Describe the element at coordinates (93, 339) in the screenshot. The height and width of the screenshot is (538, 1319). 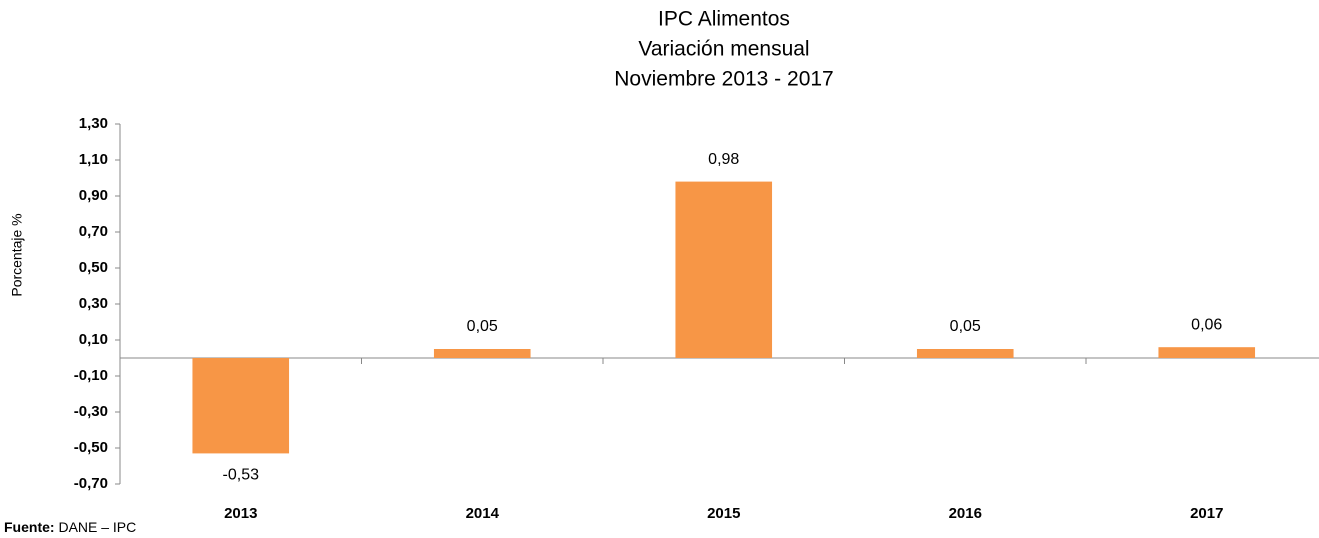
I see `y-tick-label: 0,10` at that location.